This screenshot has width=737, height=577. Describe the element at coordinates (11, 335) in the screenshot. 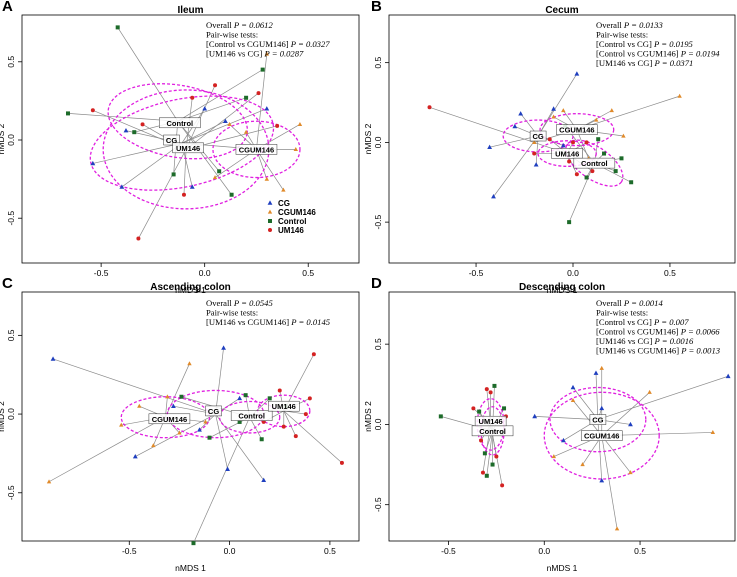

I see `y-tick-label: 0.5` at that location.